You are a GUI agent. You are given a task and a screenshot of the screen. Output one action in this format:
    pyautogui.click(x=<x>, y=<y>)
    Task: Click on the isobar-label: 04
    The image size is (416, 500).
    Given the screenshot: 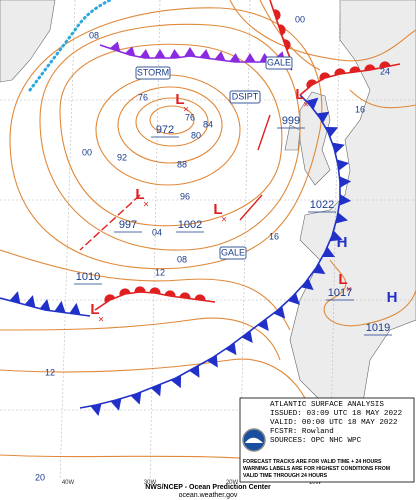 What is the action you would take?
    pyautogui.click(x=157, y=232)
    